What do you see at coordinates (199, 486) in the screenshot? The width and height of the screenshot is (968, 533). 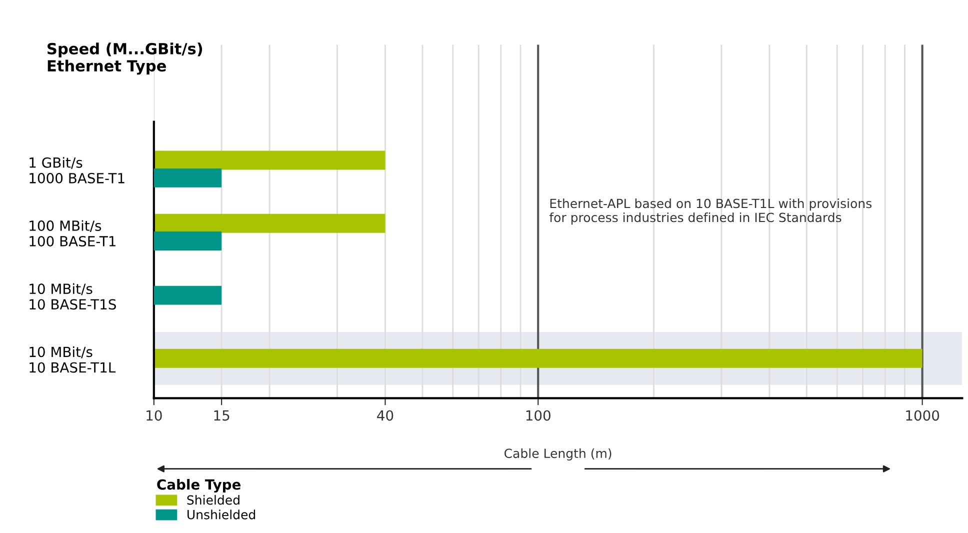 I see `legend-title: Cable Type` at bounding box center [199, 486].